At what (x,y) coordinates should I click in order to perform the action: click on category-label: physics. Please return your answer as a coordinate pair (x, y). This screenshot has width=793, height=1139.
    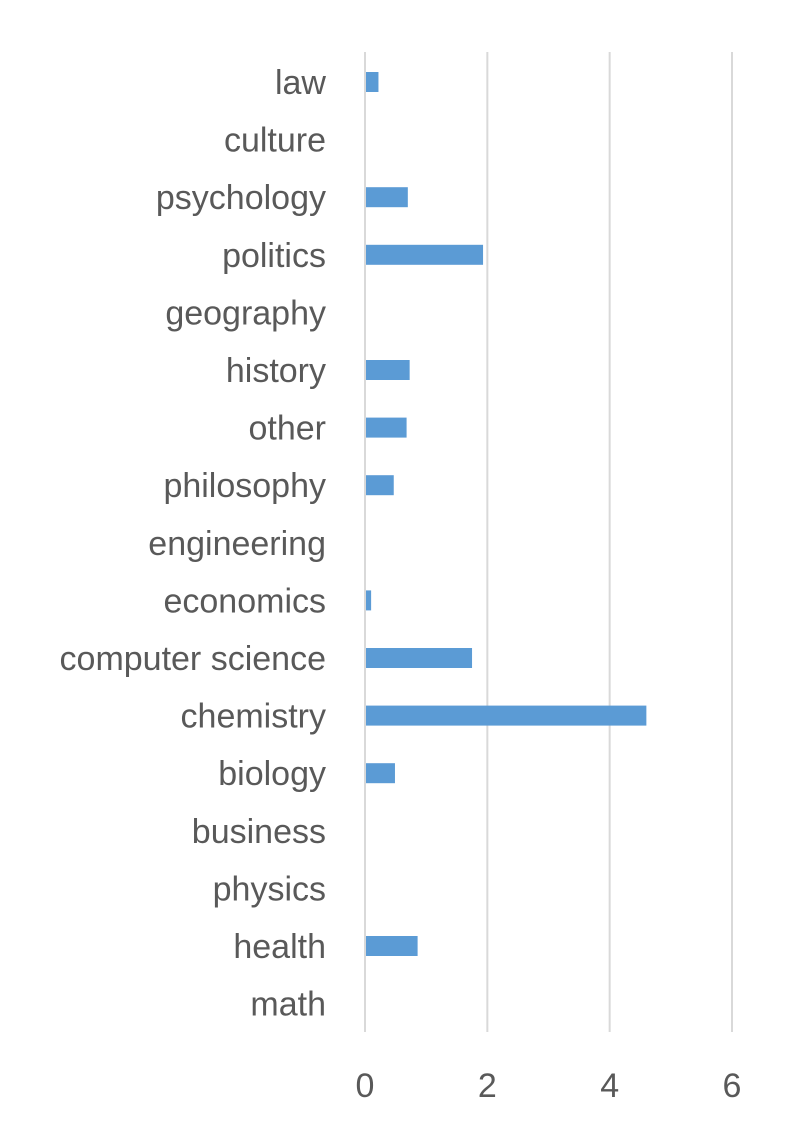
    Looking at the image, I should click on (269, 889).